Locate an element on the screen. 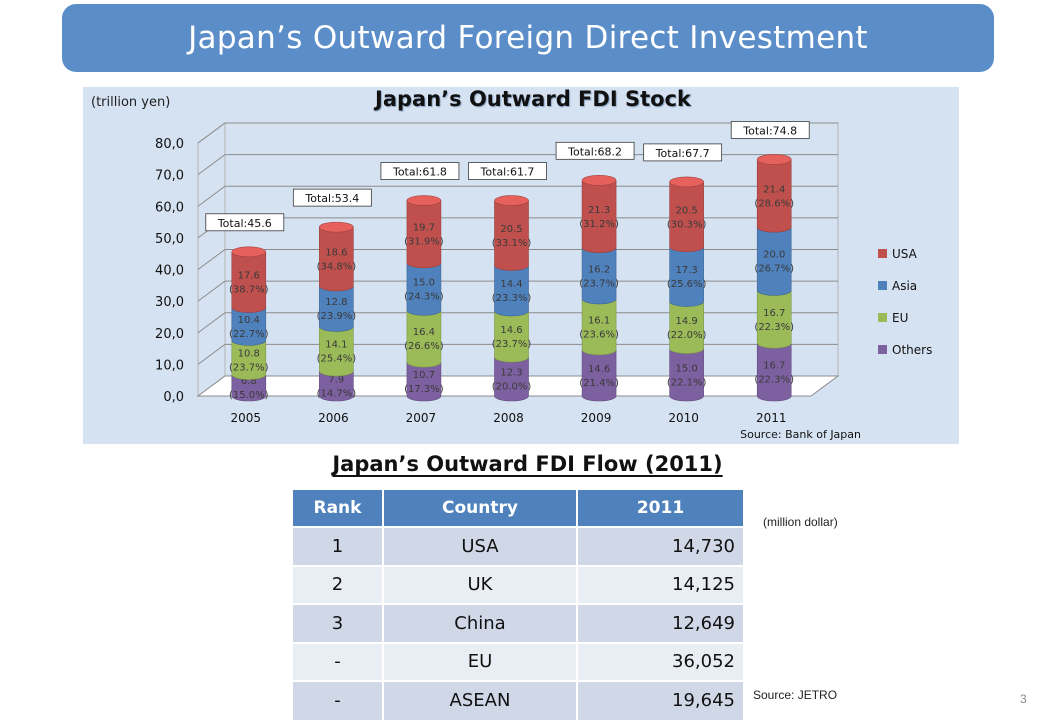 The width and height of the screenshot is (1040, 720). data-label-percent: (22.3%) is located at coordinates (774, 327).